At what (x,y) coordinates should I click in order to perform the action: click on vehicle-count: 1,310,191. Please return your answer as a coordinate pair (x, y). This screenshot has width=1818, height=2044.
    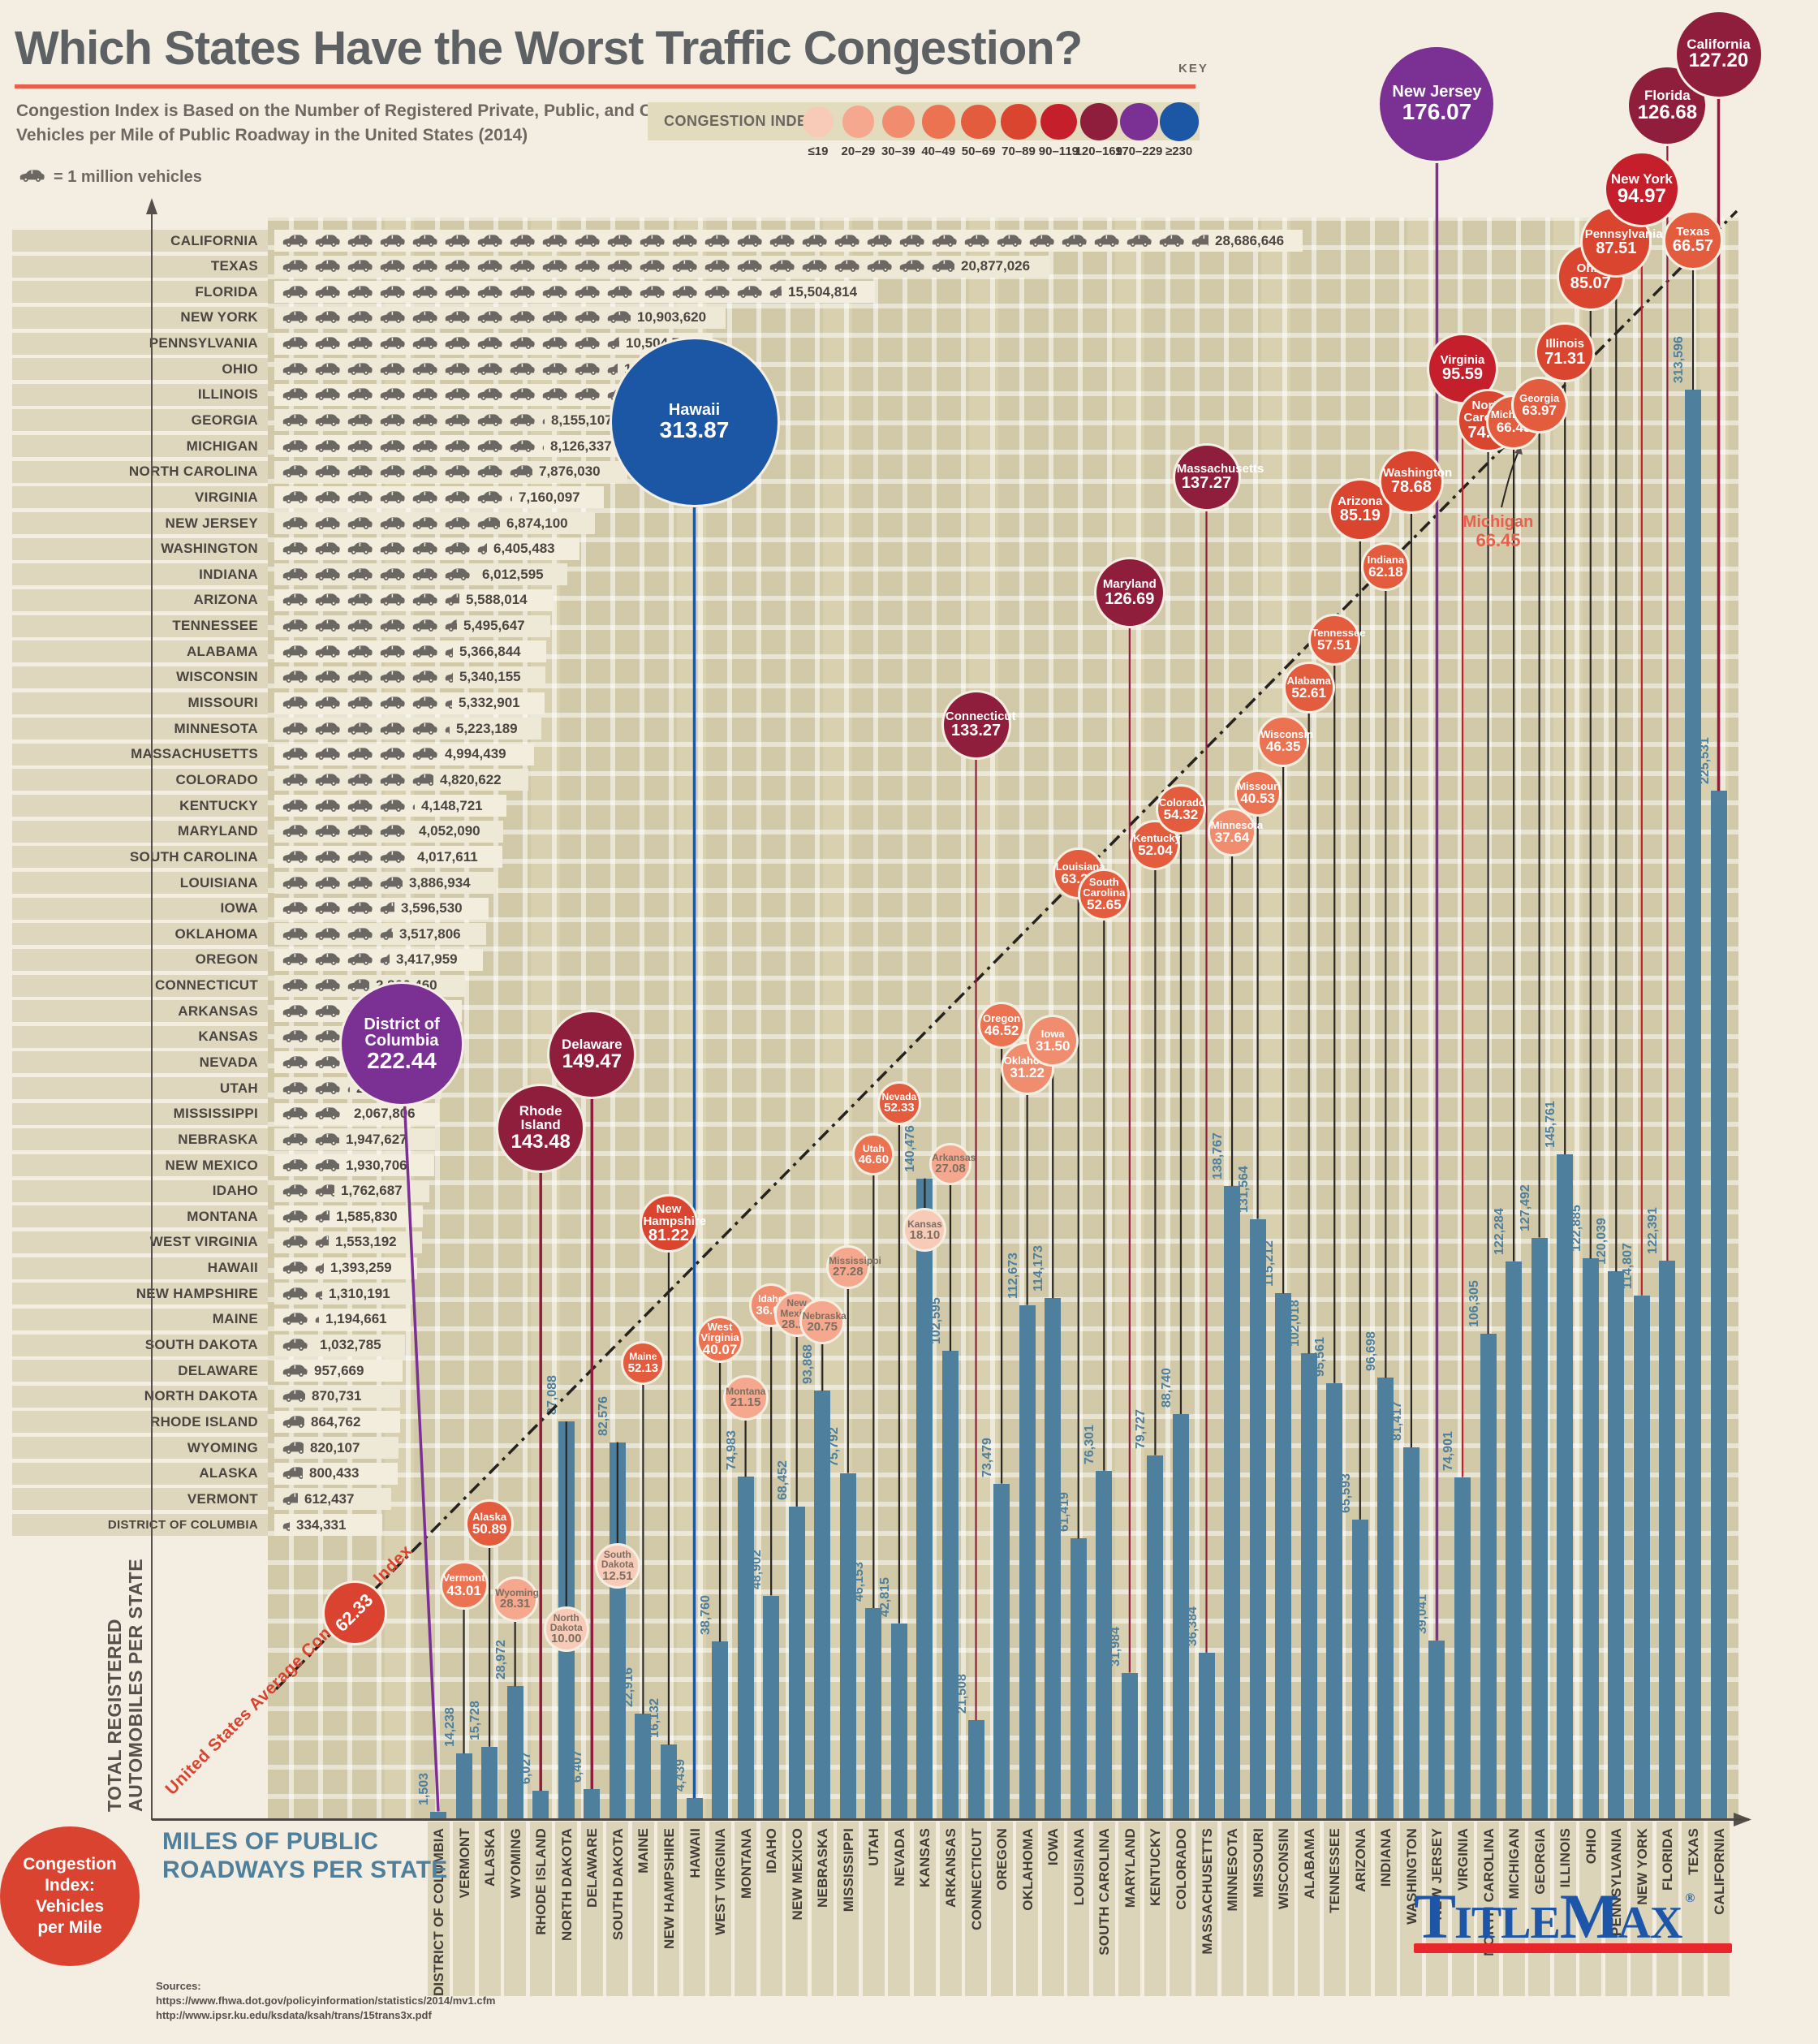
    Looking at the image, I should click on (359, 1293).